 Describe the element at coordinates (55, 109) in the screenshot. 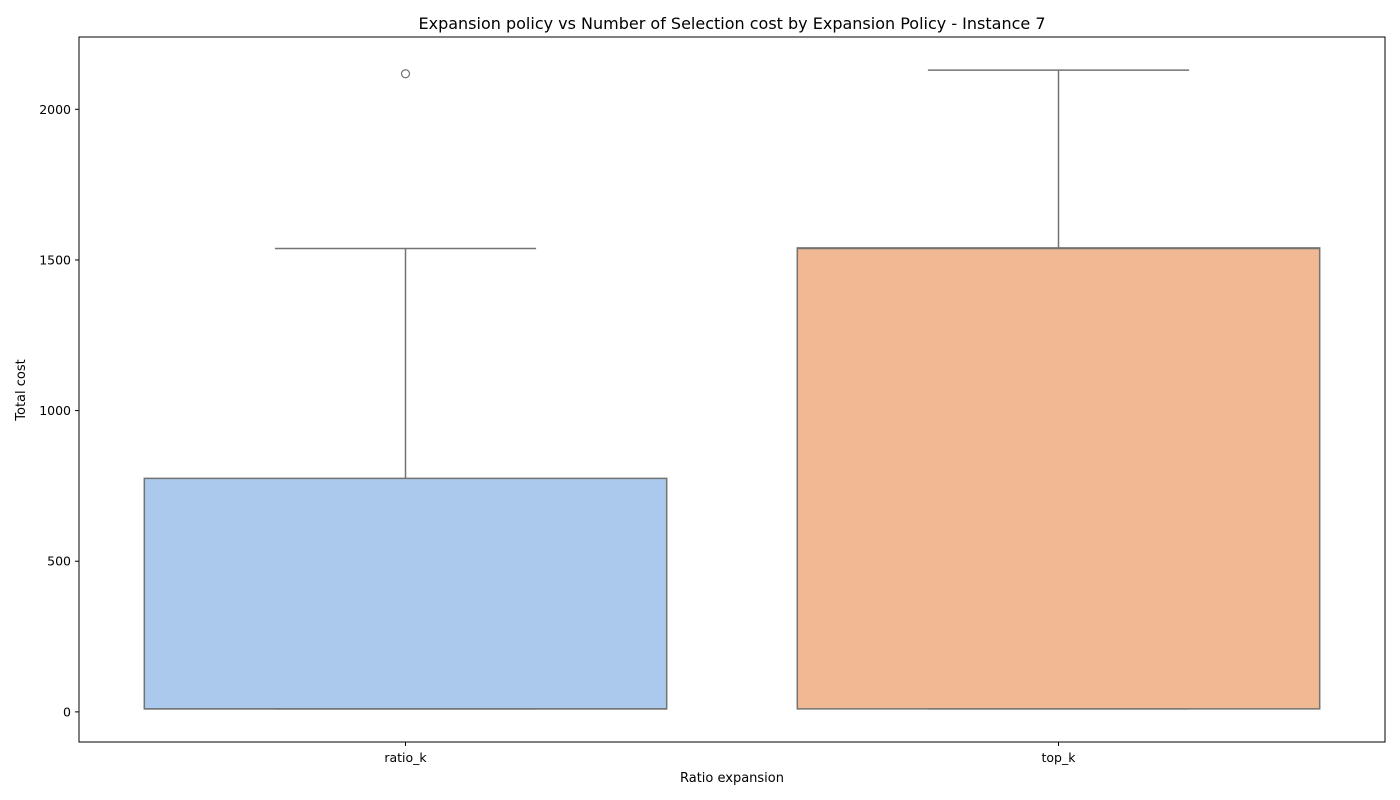

I see `y-tick-label-2000: 2000` at that location.